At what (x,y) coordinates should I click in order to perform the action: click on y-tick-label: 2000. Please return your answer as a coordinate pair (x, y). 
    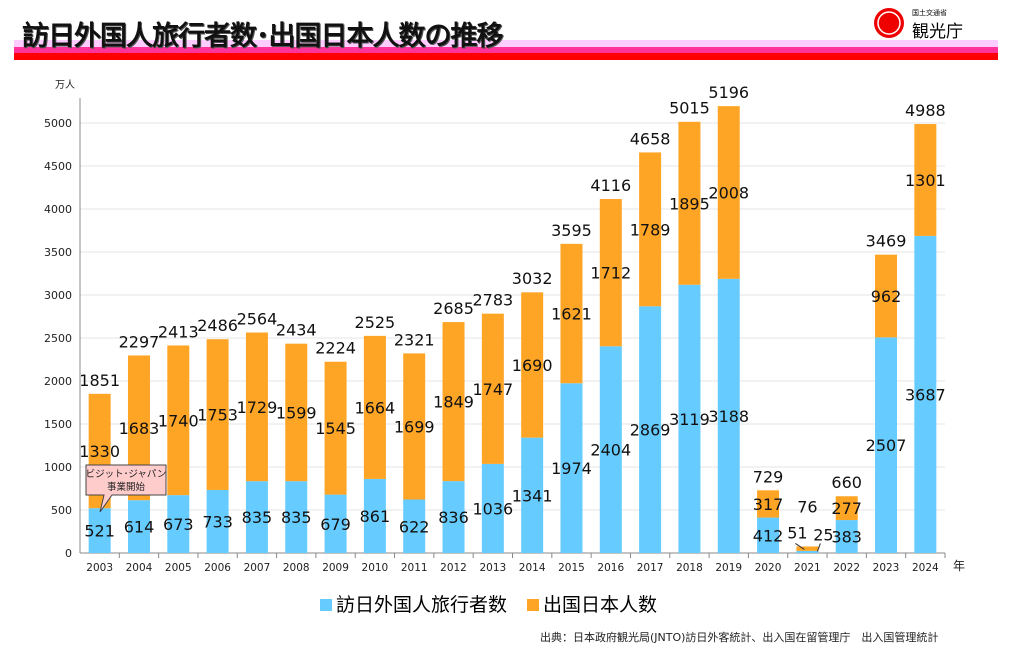
    Looking at the image, I should click on (58, 381).